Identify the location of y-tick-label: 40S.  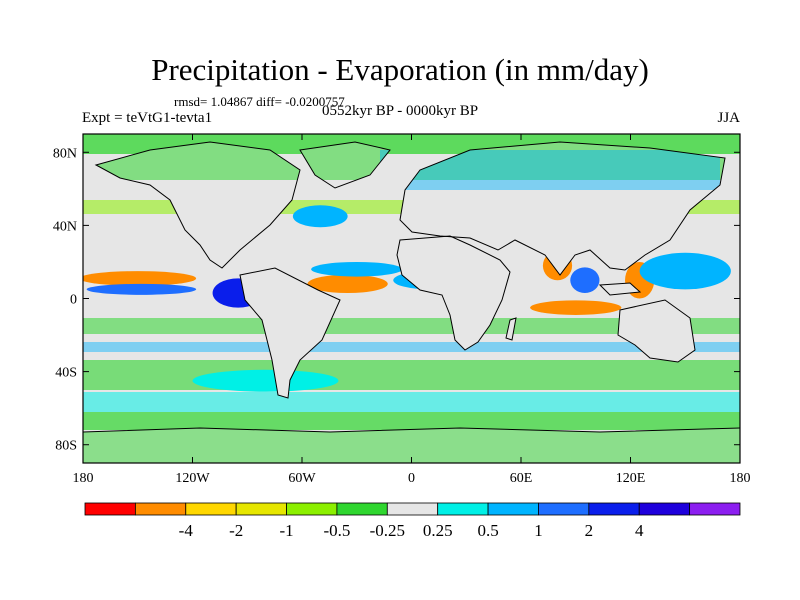
(66, 373).